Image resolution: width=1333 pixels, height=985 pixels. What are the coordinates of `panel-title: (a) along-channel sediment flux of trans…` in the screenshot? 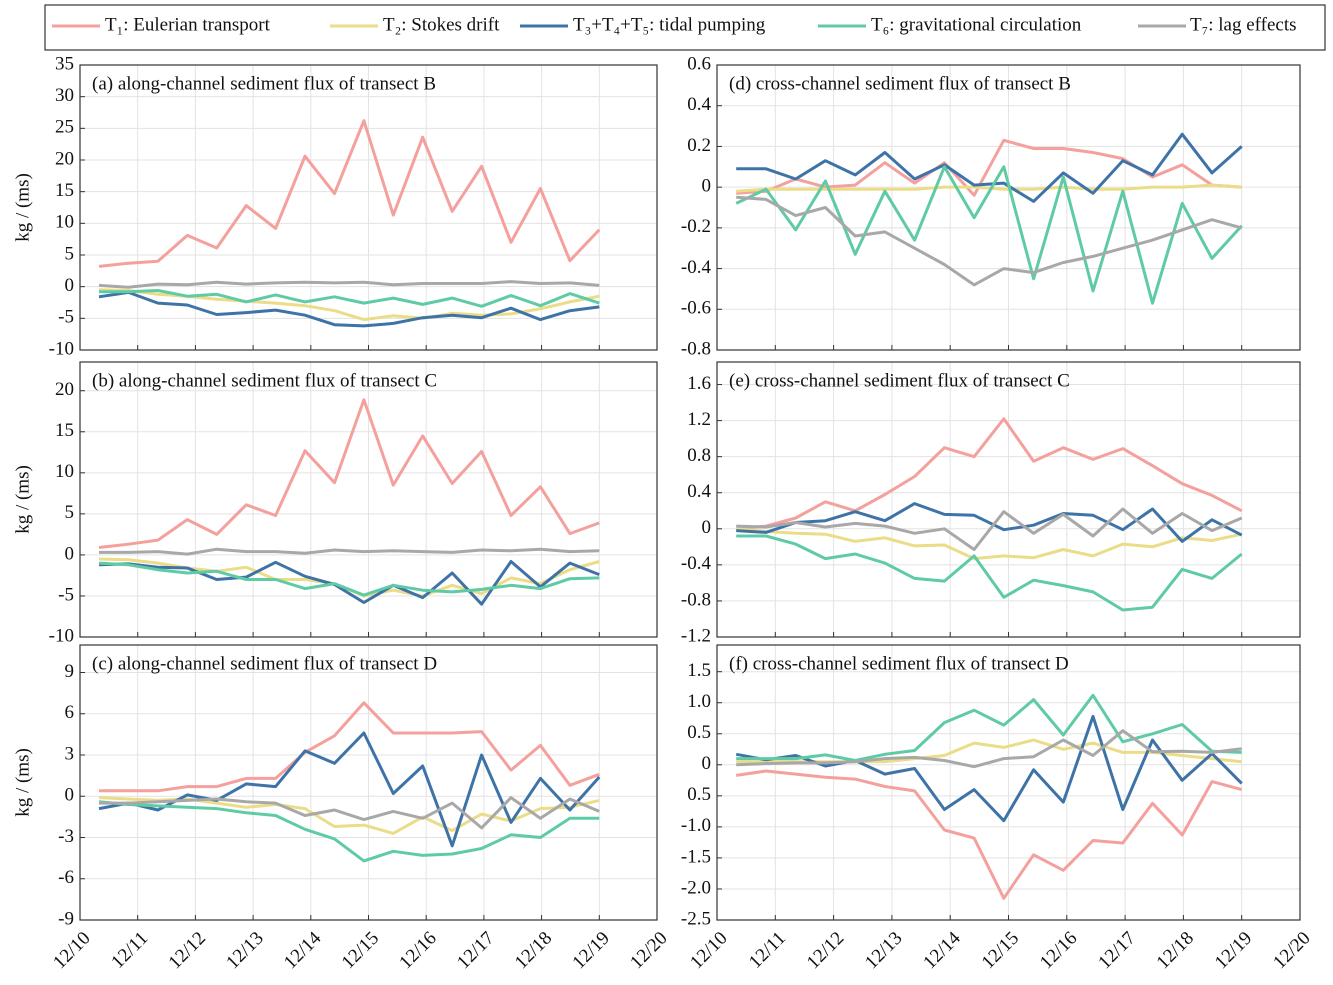 It's located at (264, 83).